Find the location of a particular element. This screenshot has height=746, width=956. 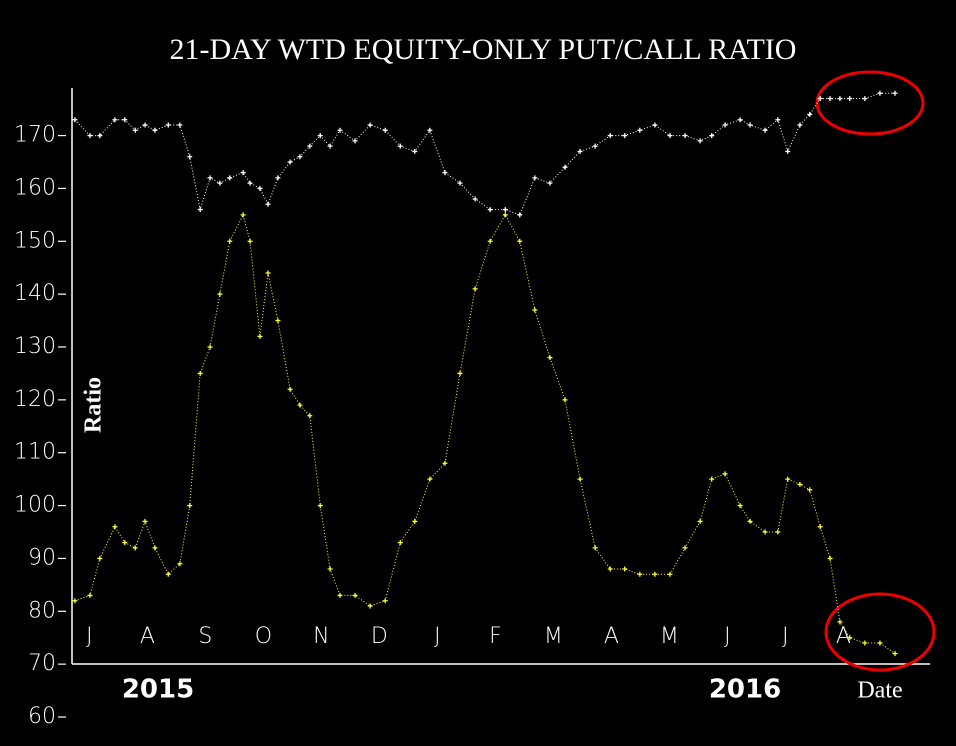

x-tick-label: O is located at coordinates (263, 636).